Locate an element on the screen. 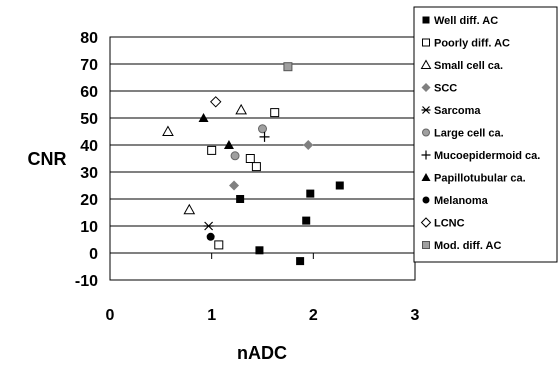 Image resolution: width=559 pixels, height=366 pixels. y-tick-label: 30 is located at coordinates (89, 173).